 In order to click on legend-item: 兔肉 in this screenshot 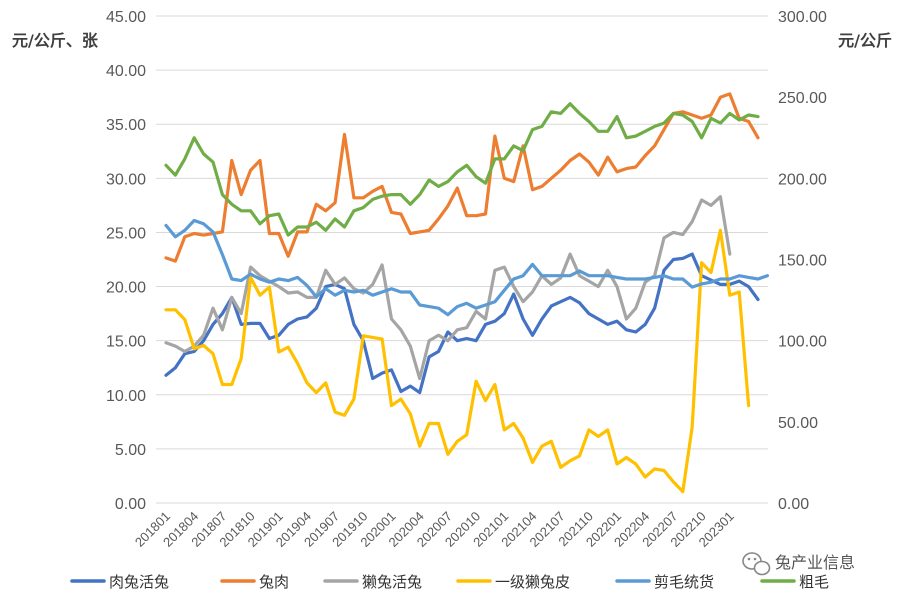, I will do `click(254, 582)`.